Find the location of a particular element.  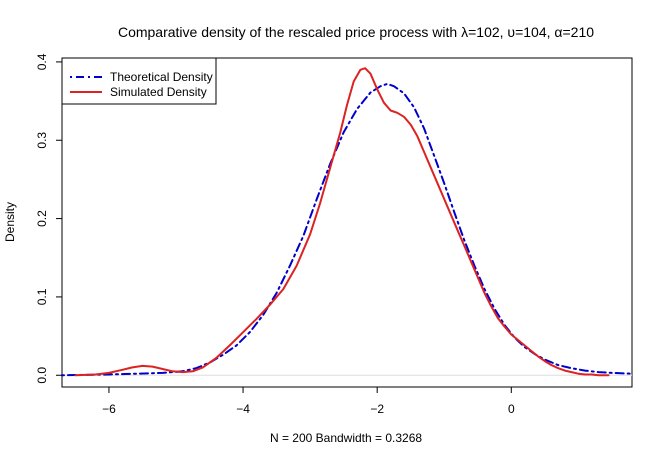

legend-label-simulated: Simulated Density is located at coordinates (158, 92).